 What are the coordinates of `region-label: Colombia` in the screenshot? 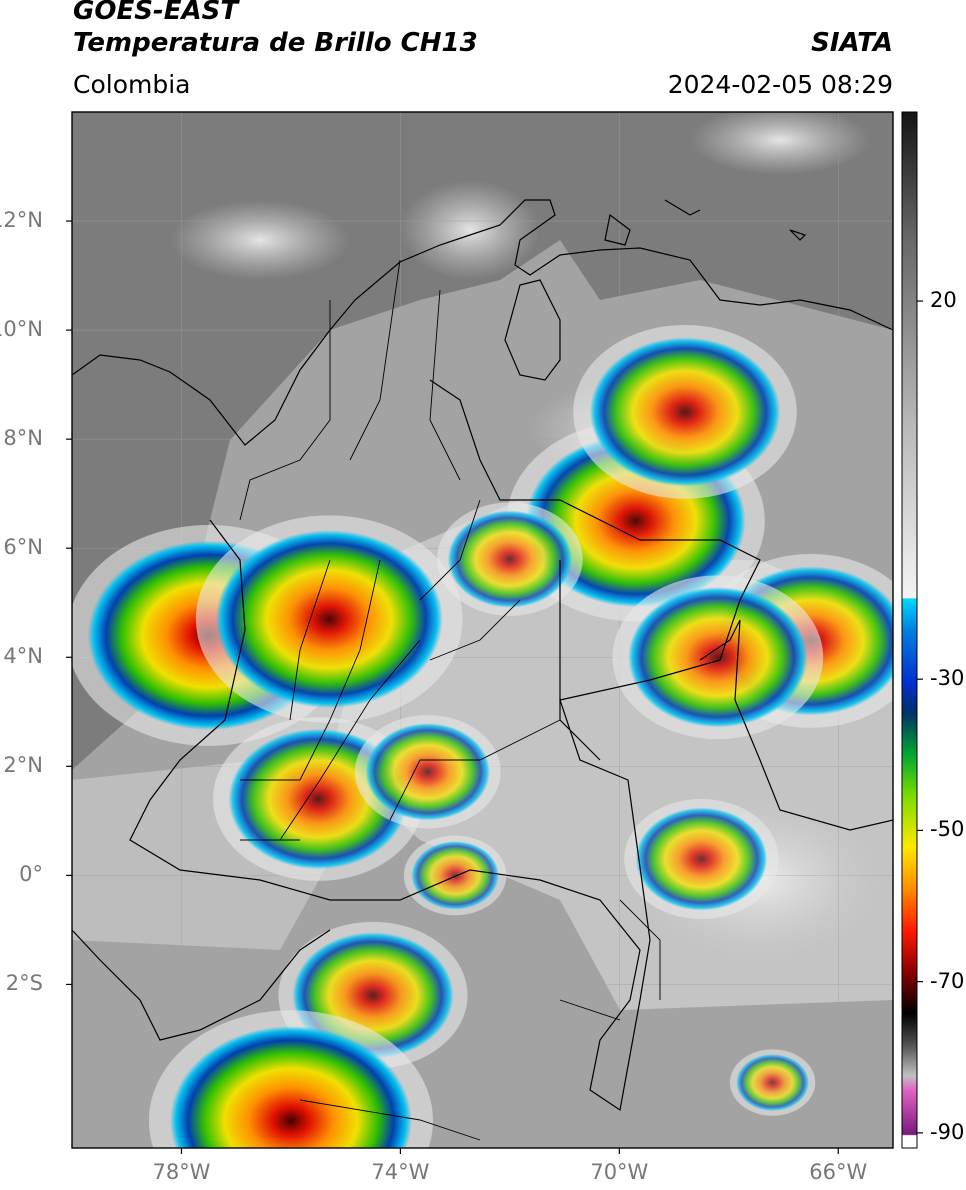 It's located at (132, 84).